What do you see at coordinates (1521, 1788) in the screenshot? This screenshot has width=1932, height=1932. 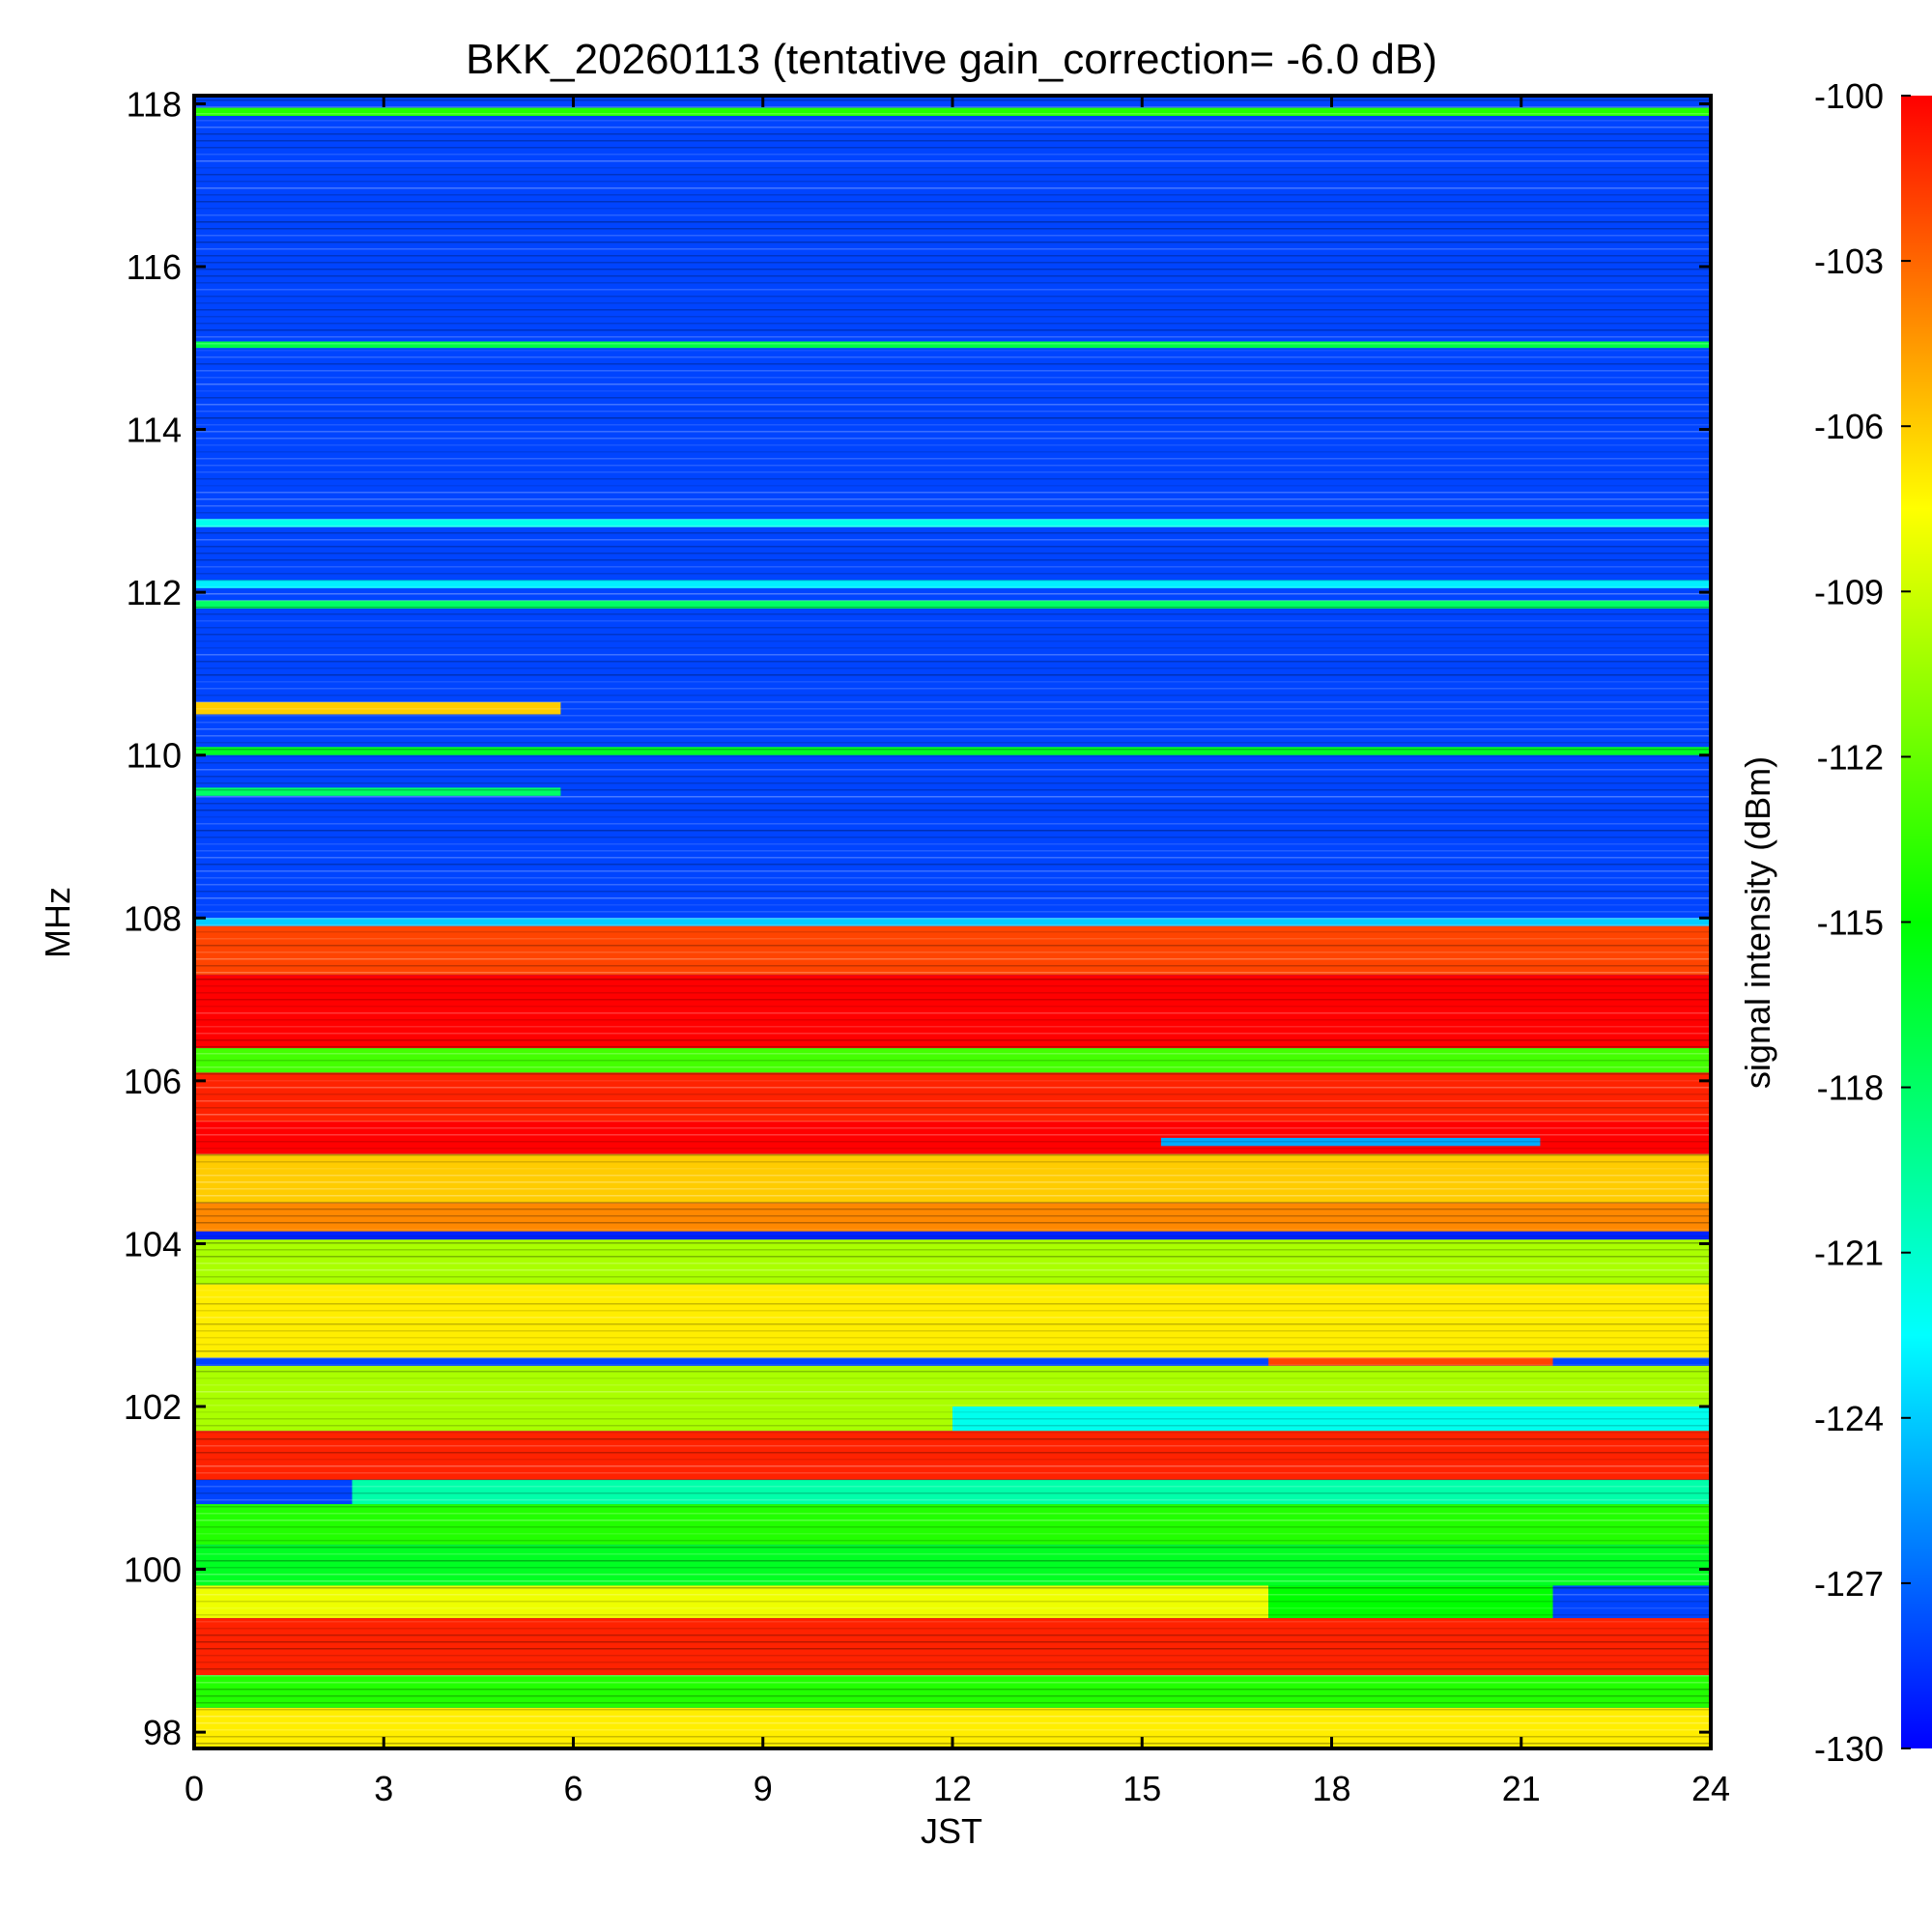 I see `x-tick-label: 21` at bounding box center [1521, 1788].